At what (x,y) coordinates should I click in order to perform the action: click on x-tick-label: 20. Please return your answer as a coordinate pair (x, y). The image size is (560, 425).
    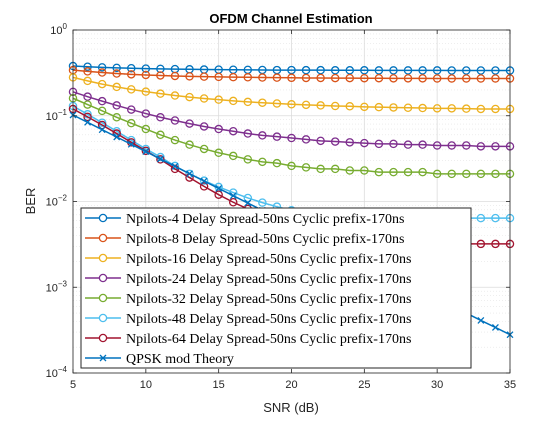
    Looking at the image, I should click on (291, 385).